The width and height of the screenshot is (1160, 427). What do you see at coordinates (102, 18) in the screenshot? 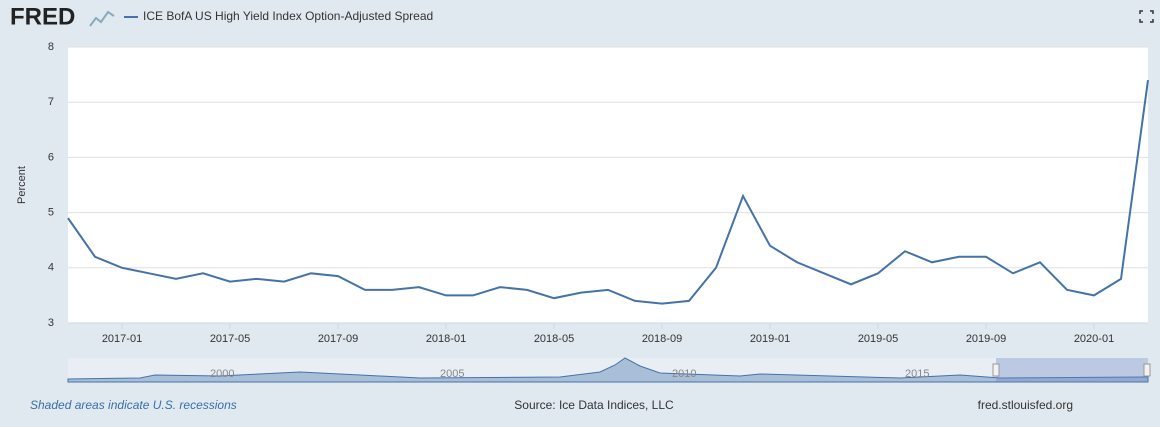
I see `logo-icon` at bounding box center [102, 18].